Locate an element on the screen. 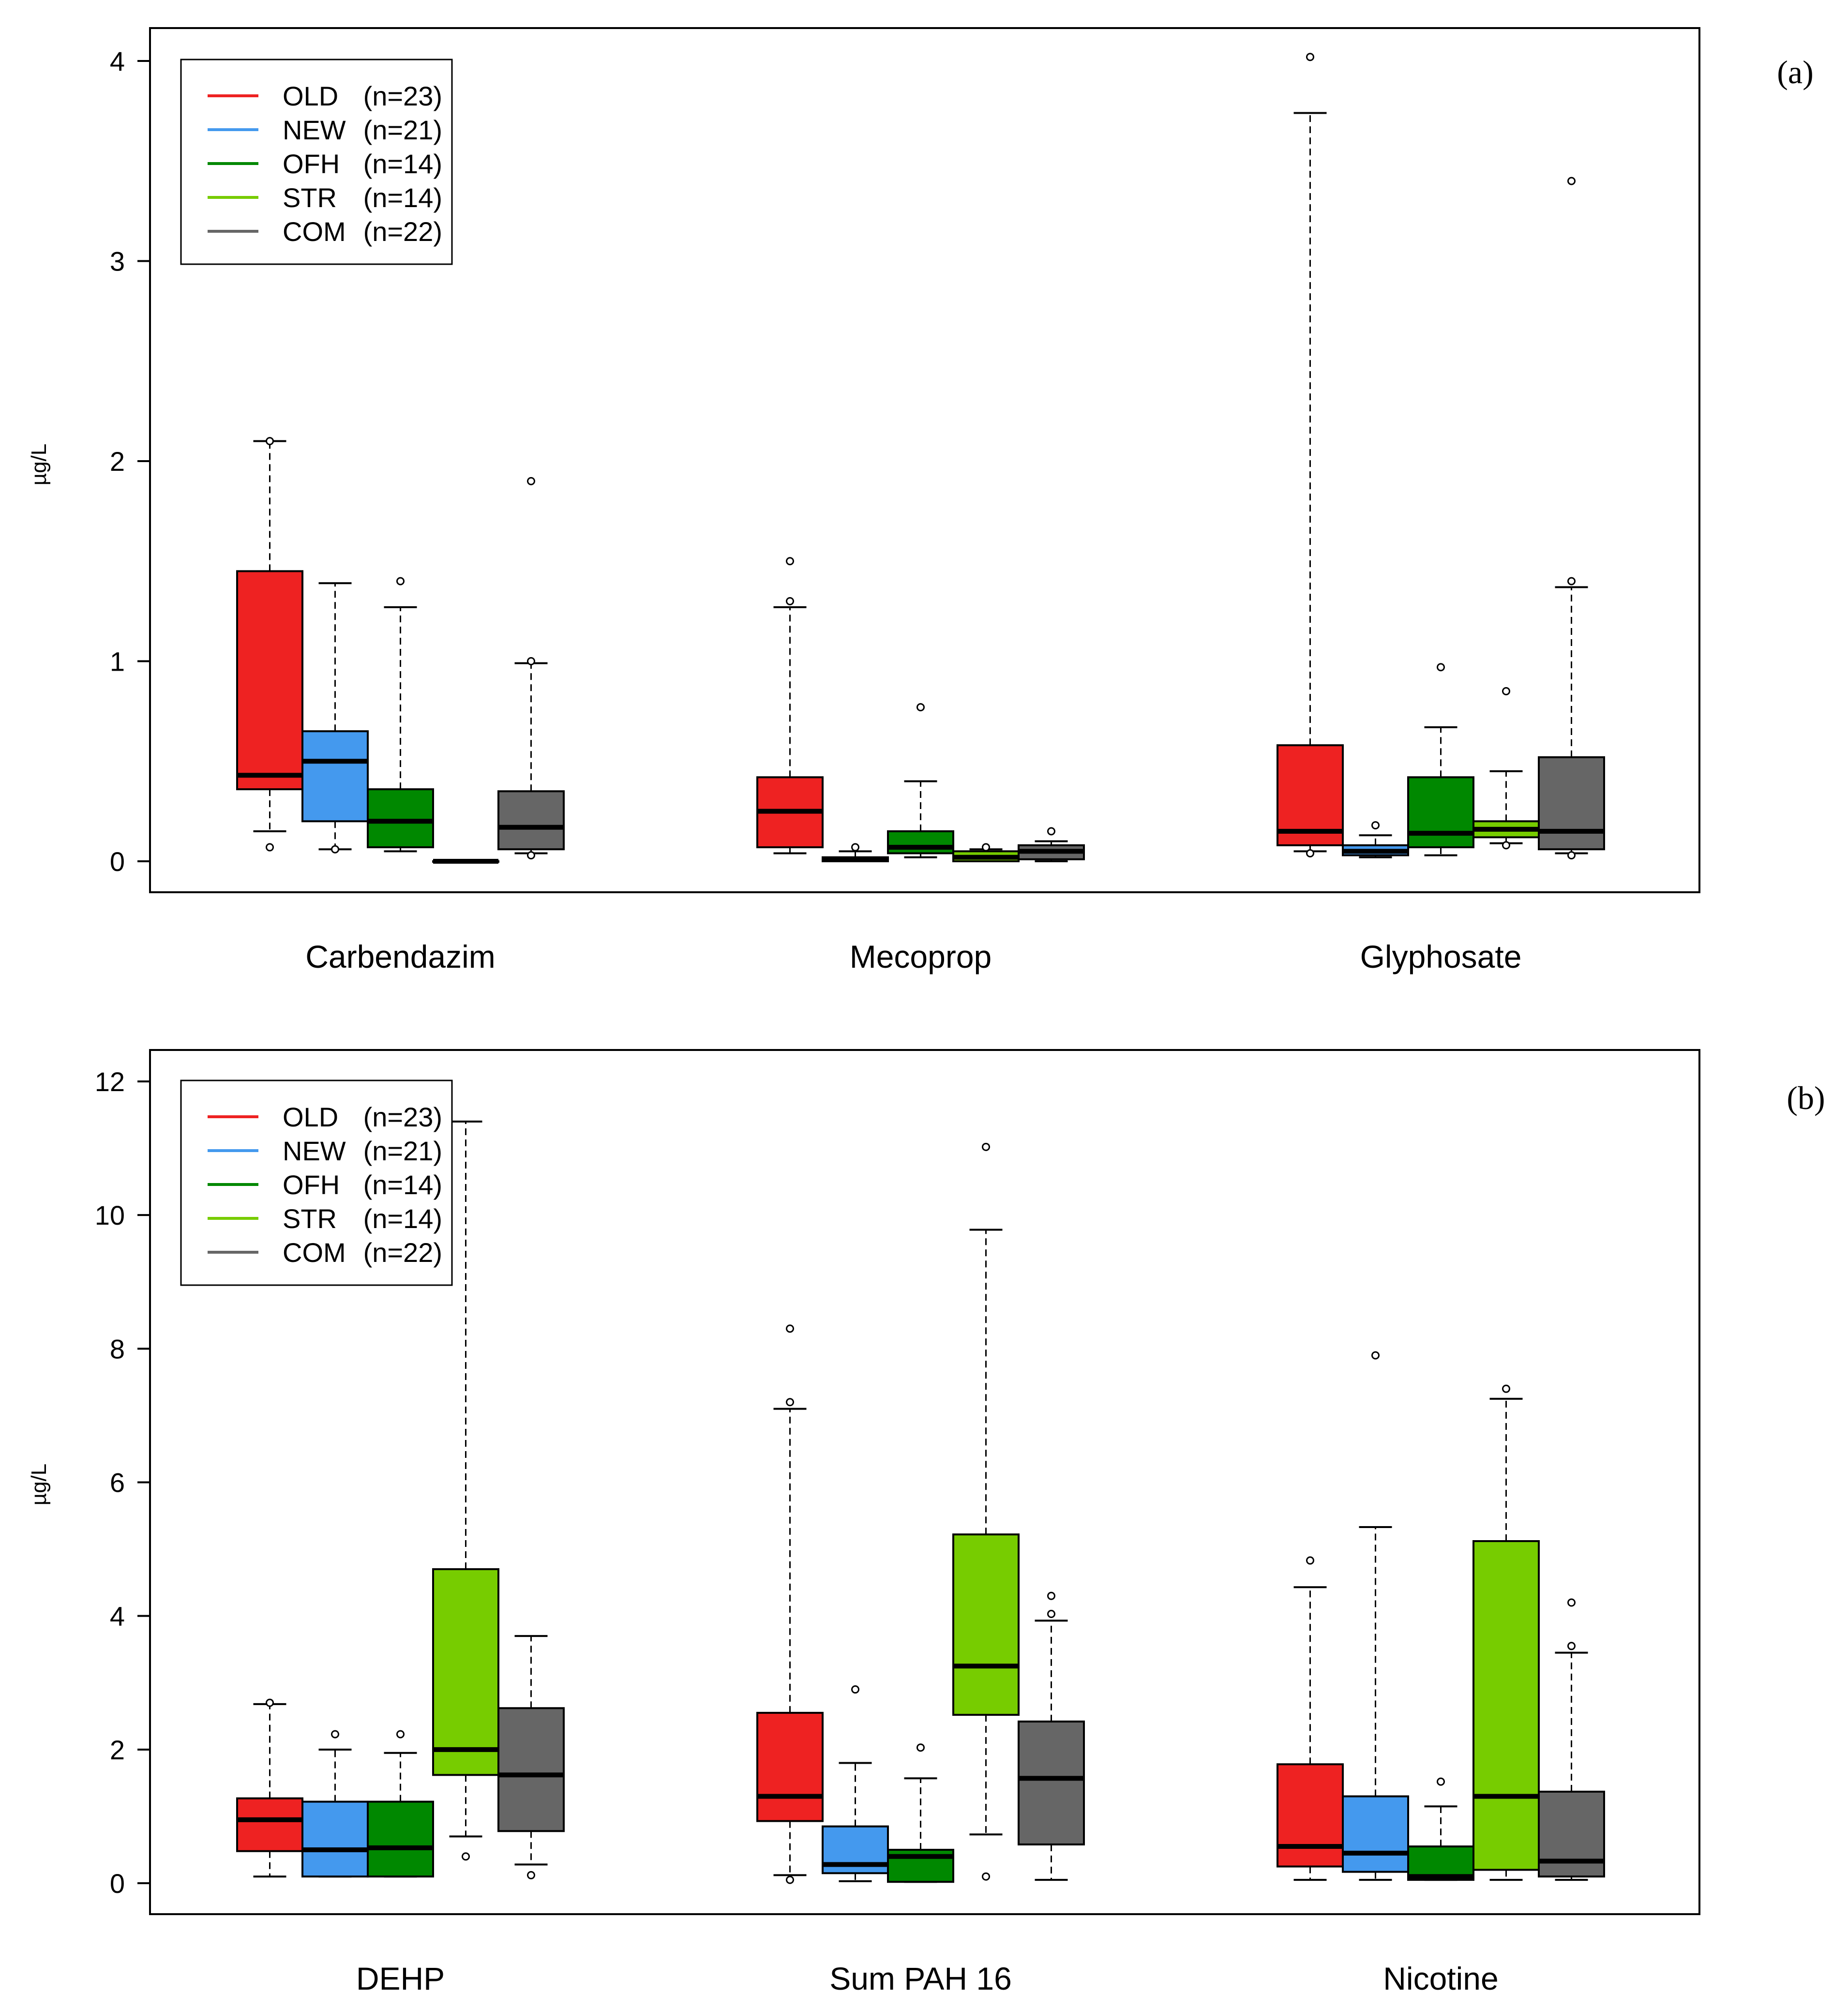 The height and width of the screenshot is (2009, 1848). legend-count: (n=23) is located at coordinates (402, 96).